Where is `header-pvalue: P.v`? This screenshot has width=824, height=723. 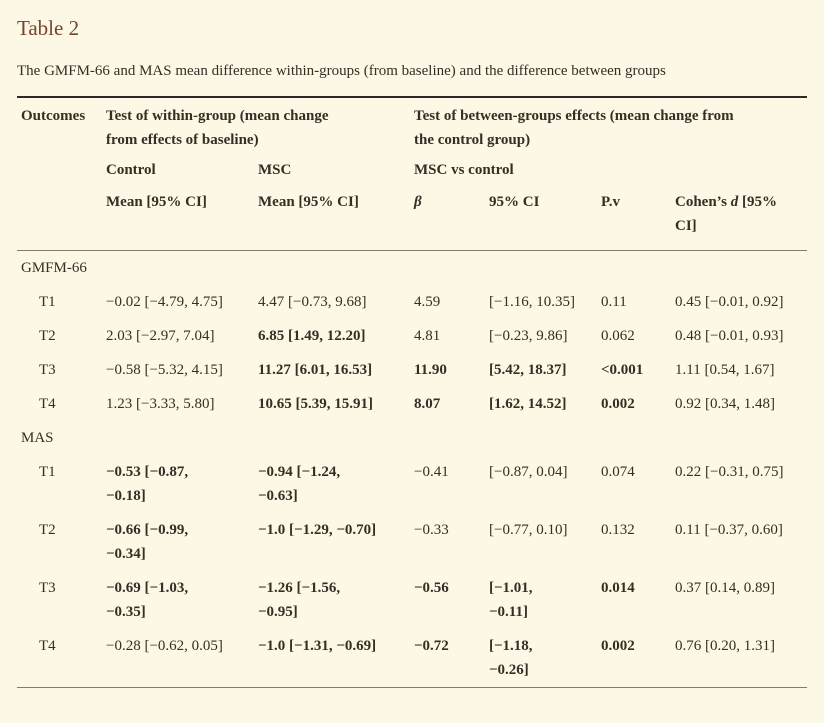 header-pvalue: P.v is located at coordinates (634, 216).